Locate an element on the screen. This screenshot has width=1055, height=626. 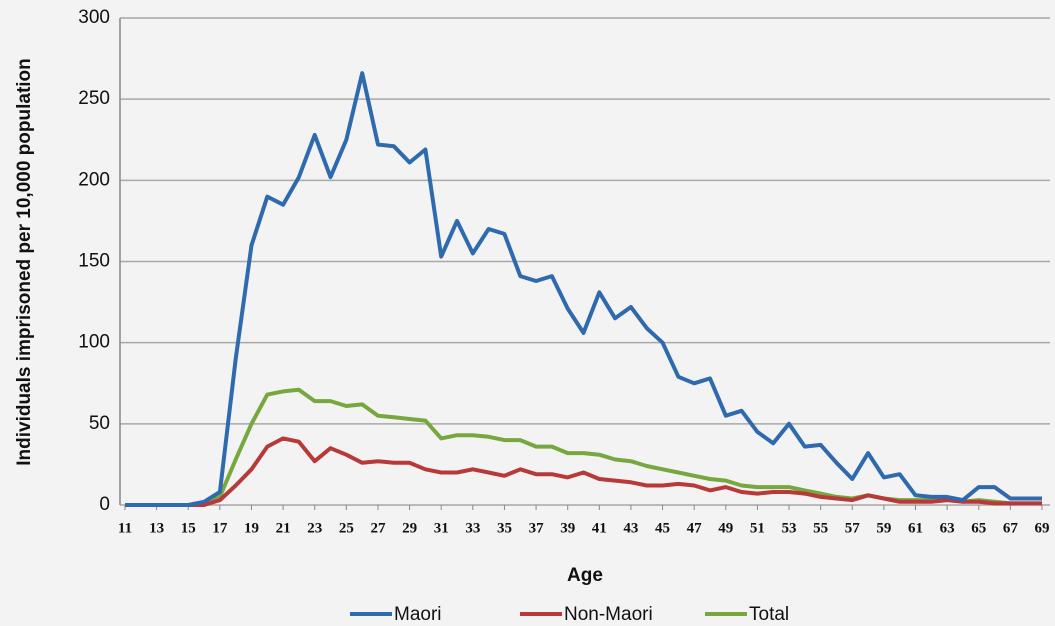
y-tick-label: 200 is located at coordinates (94, 179).